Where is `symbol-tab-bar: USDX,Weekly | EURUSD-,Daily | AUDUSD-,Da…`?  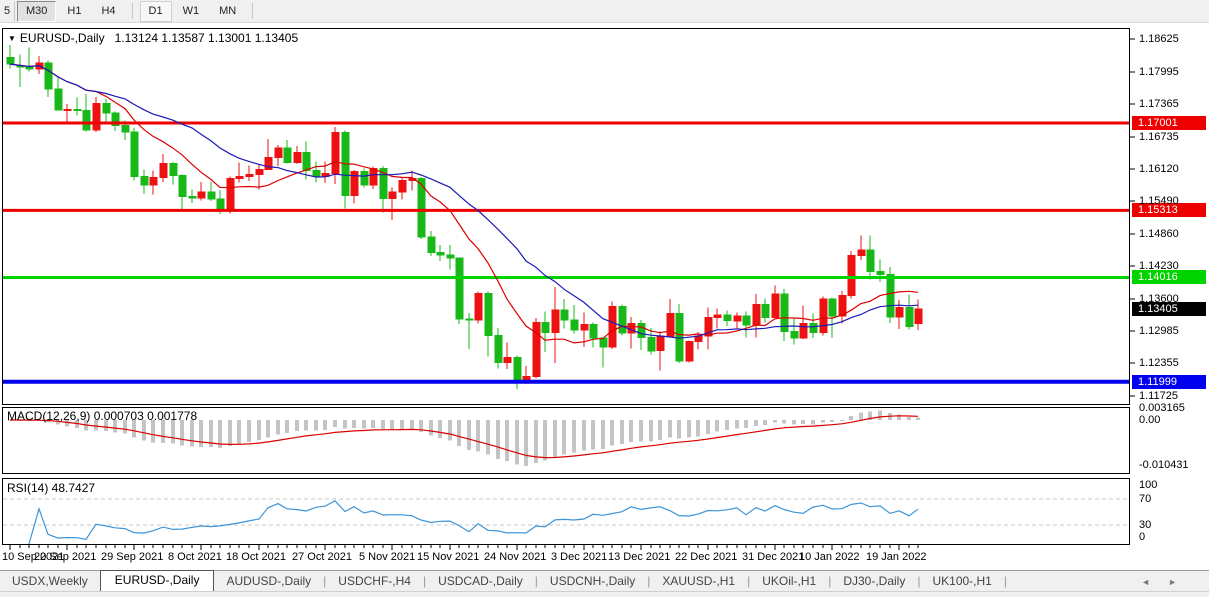
symbol-tab-bar: USDX,Weekly | EURUSD-,Daily | AUDUSD-,Da… is located at coordinates (604, 580).